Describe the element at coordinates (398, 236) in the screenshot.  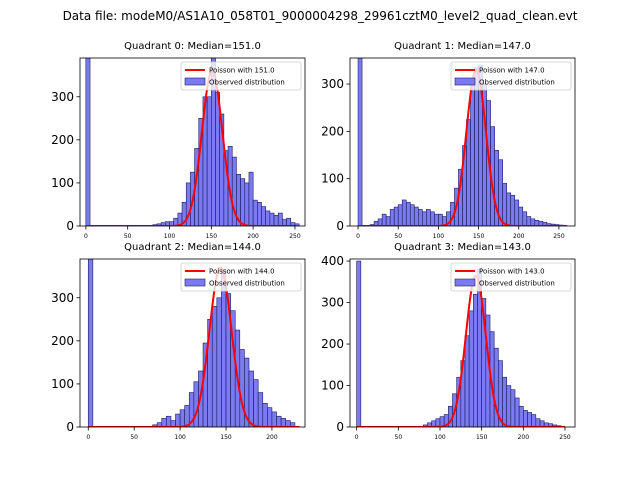
I see `quadrant-1-x-tick-label: 50` at that location.